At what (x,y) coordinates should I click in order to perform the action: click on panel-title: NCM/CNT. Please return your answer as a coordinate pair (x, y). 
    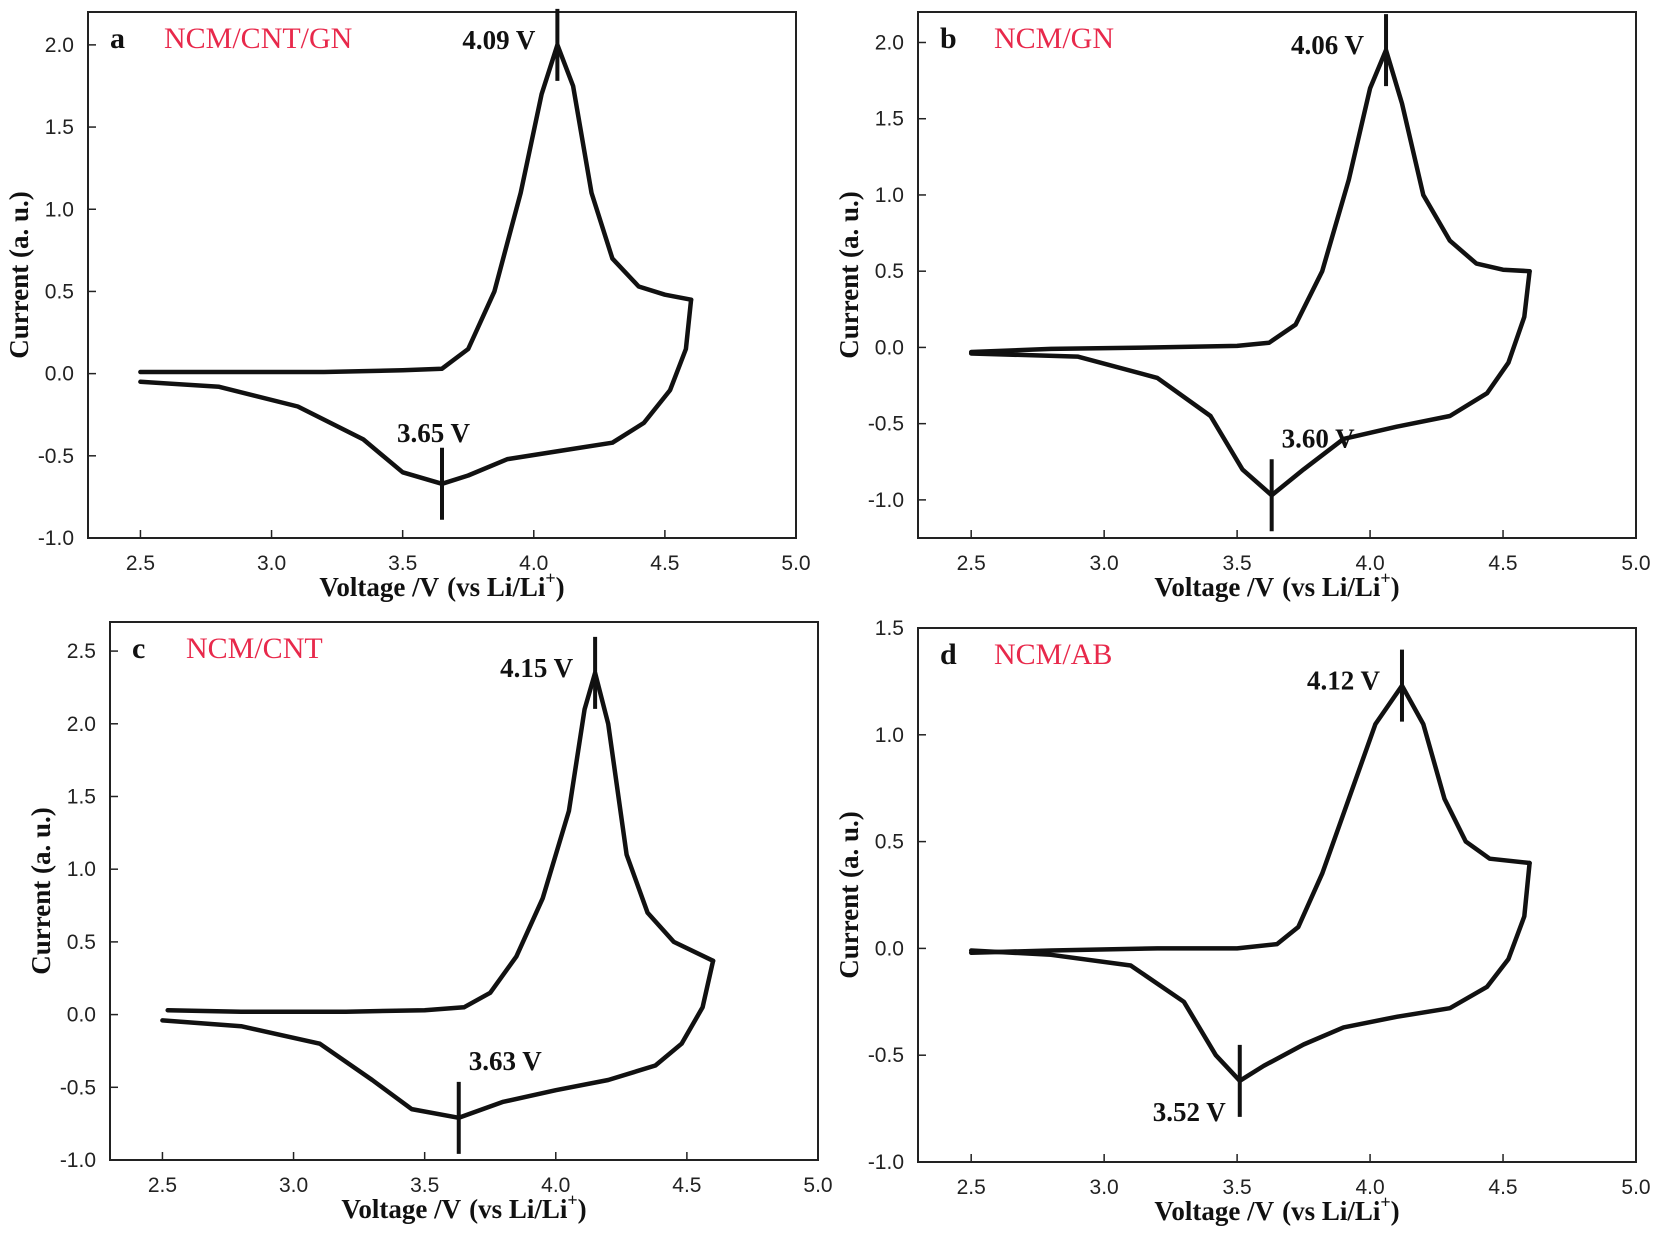
    Looking at the image, I should click on (254, 648).